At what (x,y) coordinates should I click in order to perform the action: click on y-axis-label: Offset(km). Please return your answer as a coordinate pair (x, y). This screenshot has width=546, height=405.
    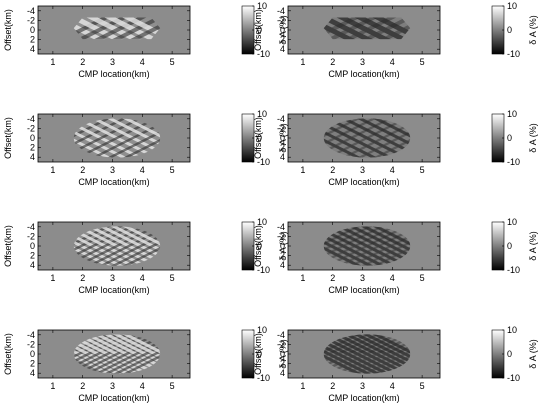
    Looking at the image, I should click on (8, 354).